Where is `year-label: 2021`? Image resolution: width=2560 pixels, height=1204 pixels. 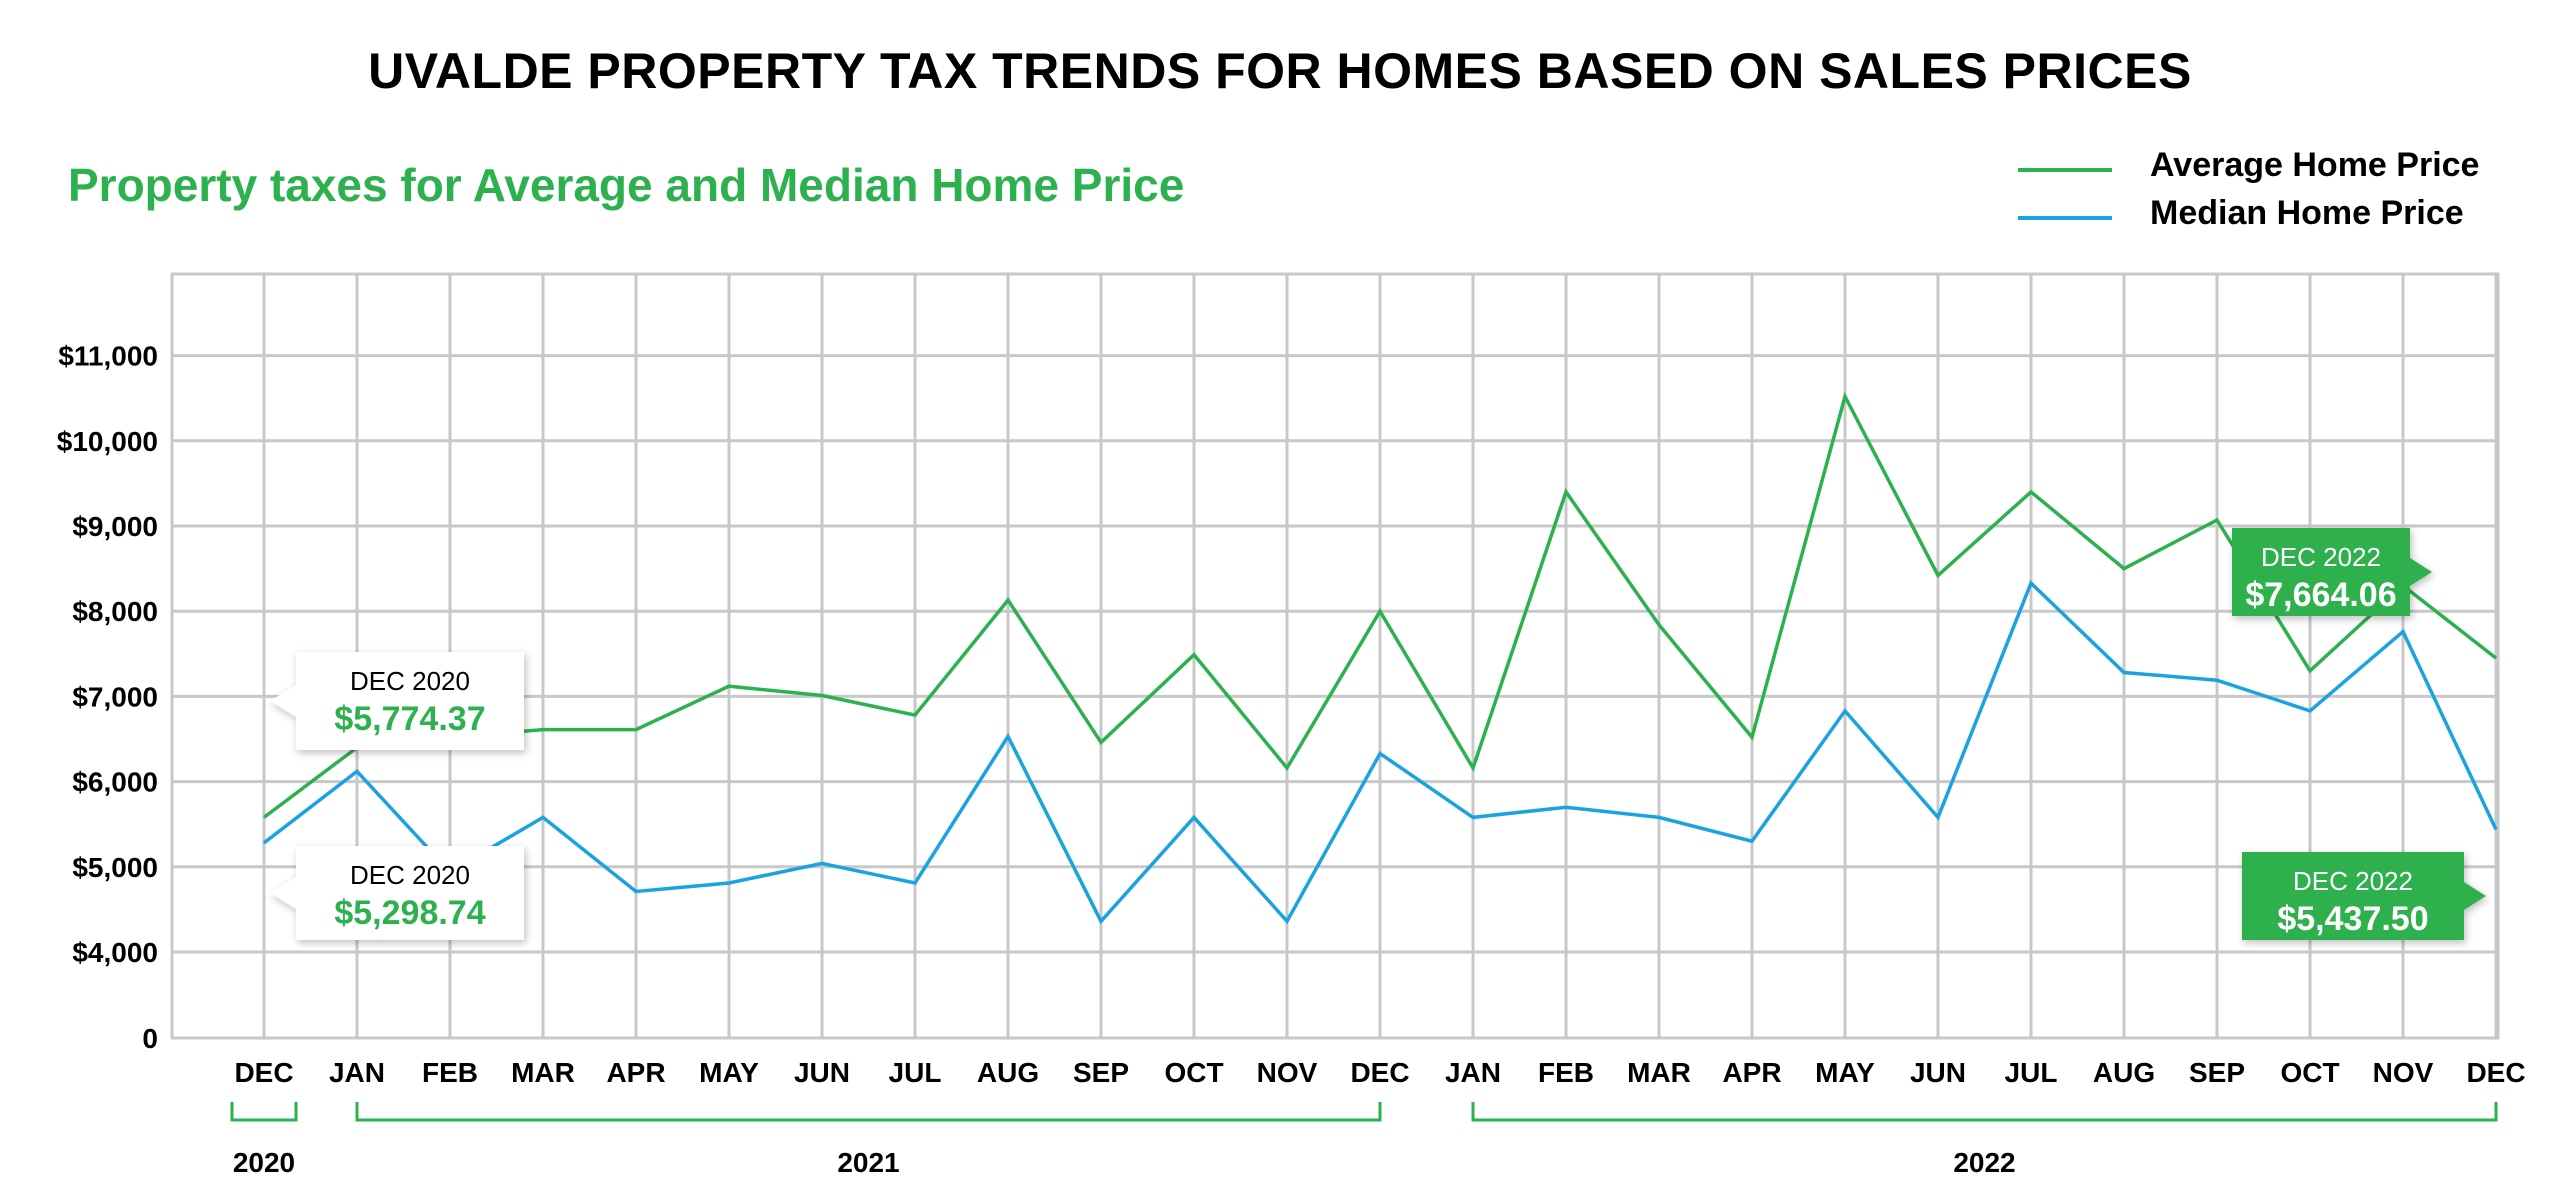 year-label: 2021 is located at coordinates (868, 1162).